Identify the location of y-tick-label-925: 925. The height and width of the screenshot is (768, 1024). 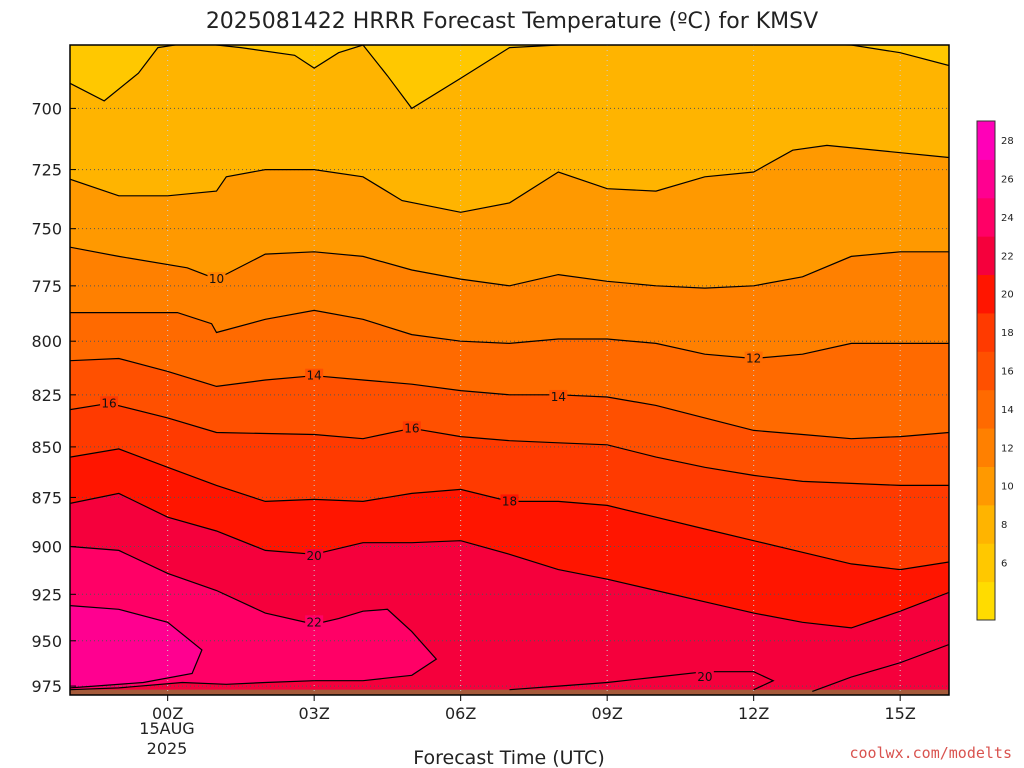
(46, 594).